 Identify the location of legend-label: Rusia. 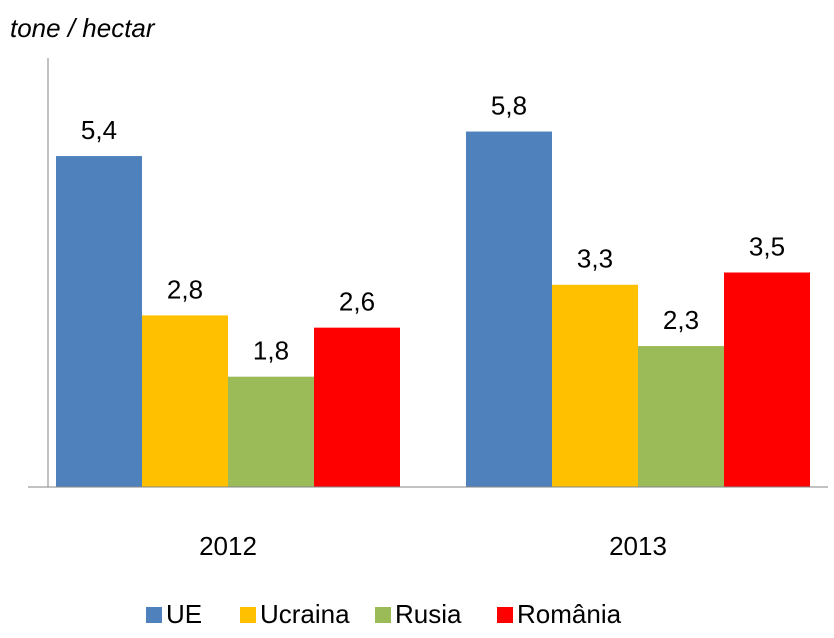
(428, 614).